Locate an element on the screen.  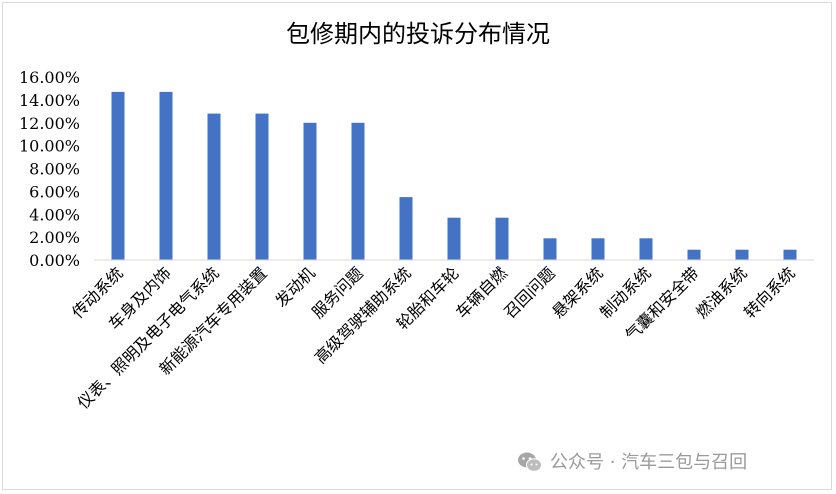
watermark-text: 公众号 · 汽车三包与召回 is located at coordinates (648, 462).